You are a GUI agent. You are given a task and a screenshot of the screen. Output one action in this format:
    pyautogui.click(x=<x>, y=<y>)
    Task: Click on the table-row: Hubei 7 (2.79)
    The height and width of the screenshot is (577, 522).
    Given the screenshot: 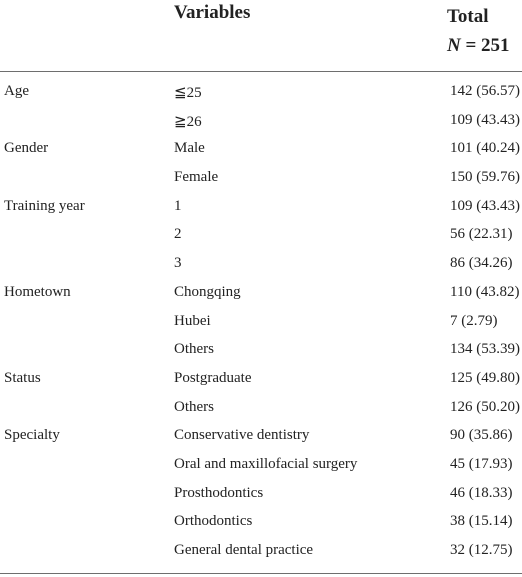 What is the action you would take?
    pyautogui.click(x=261, y=321)
    